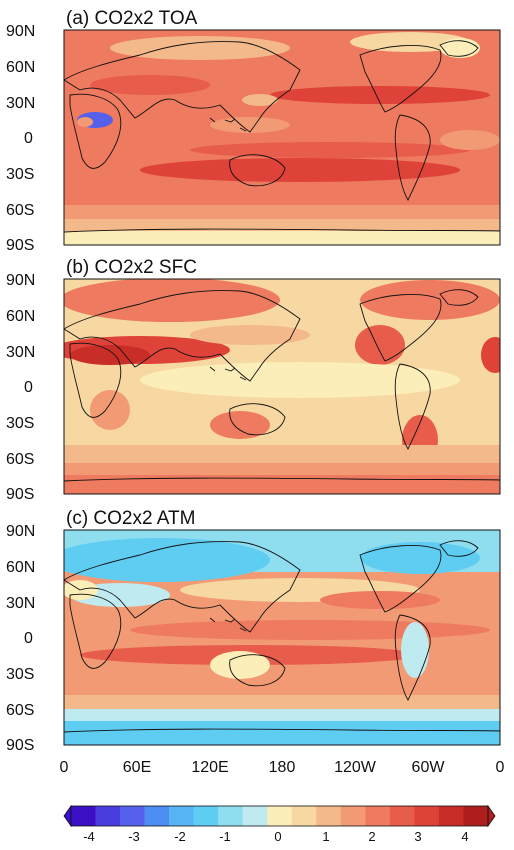 The image size is (514, 850). I want to click on panel-title: (a) CO2x2 TOA, so click(132, 18).